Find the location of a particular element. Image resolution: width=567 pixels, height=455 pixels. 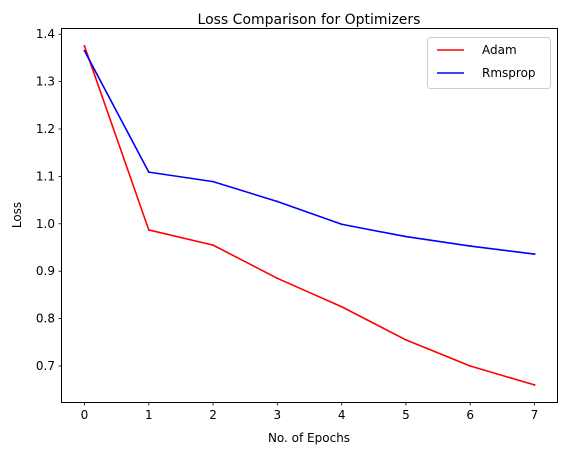

x-tick-label: 0 is located at coordinates (85, 415).